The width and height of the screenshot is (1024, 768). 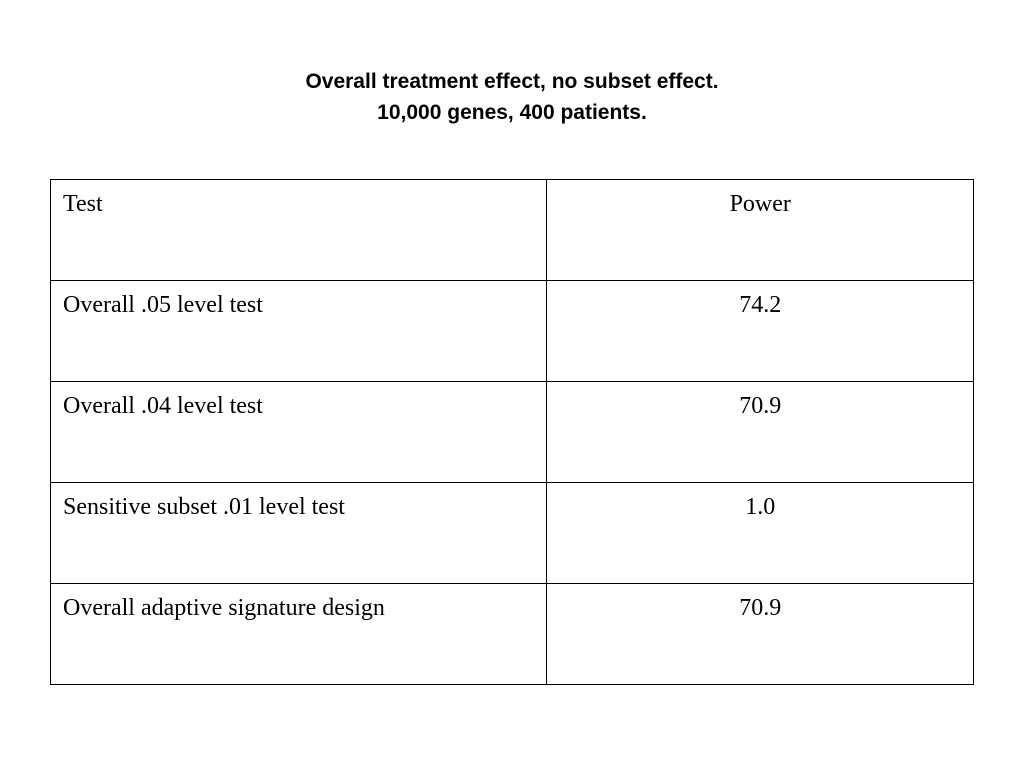 I want to click on test-cell: Sensitive subset .01 level test, so click(x=298, y=533).